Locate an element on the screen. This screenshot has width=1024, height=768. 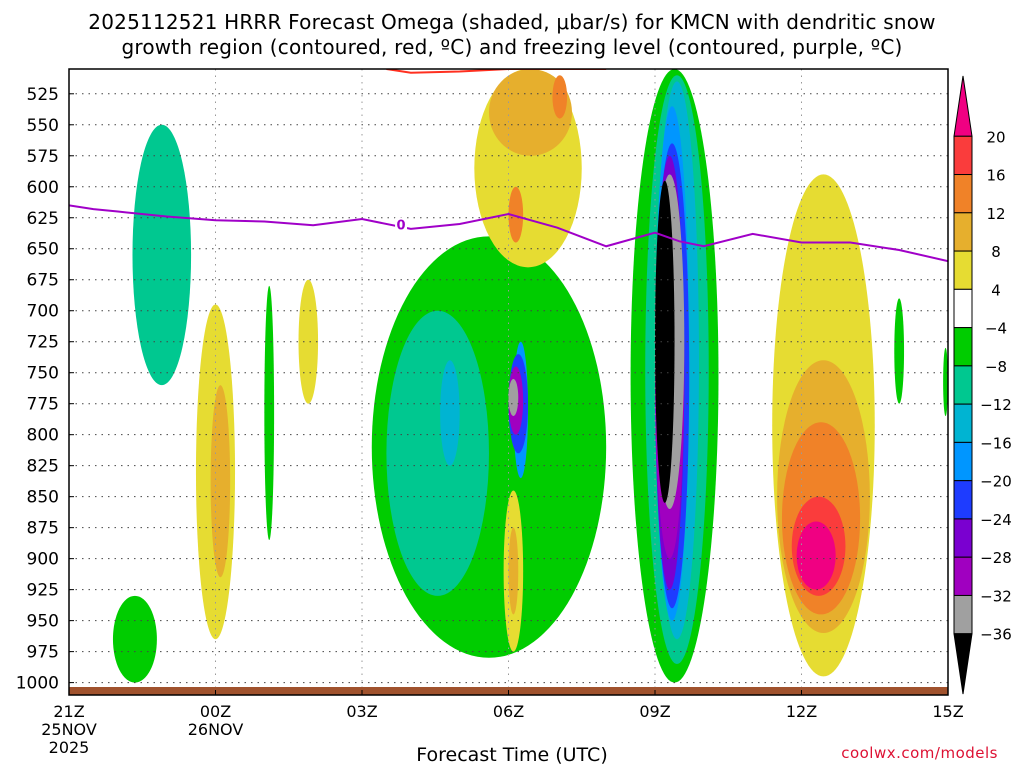
y-tick-label-550: 550 is located at coordinates (43, 126).